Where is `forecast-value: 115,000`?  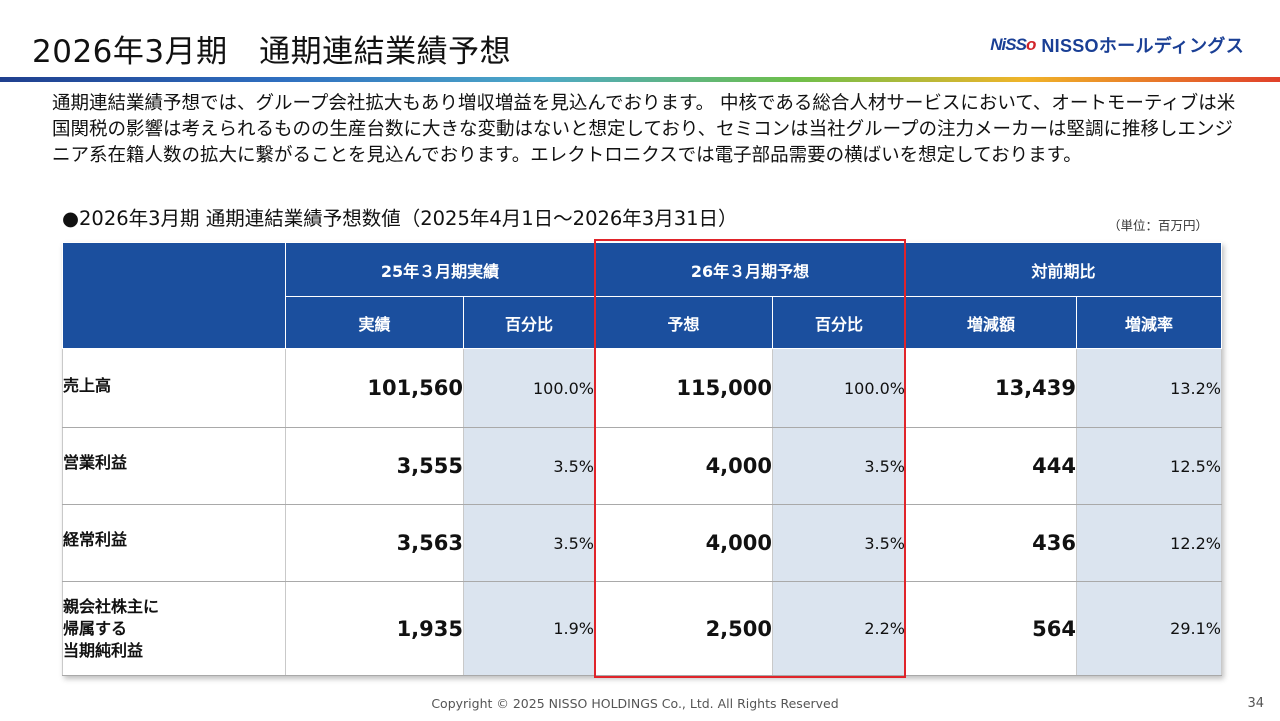 forecast-value: 115,000 is located at coordinates (683, 388).